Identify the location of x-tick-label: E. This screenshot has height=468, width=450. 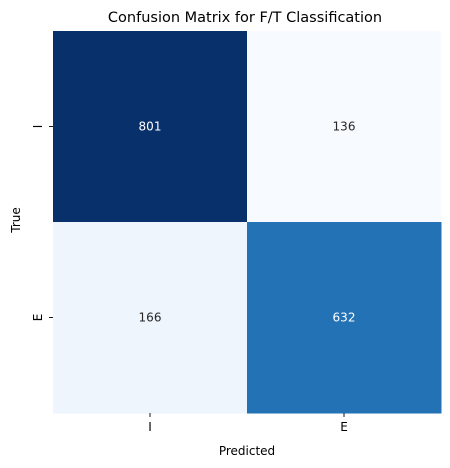
(344, 427).